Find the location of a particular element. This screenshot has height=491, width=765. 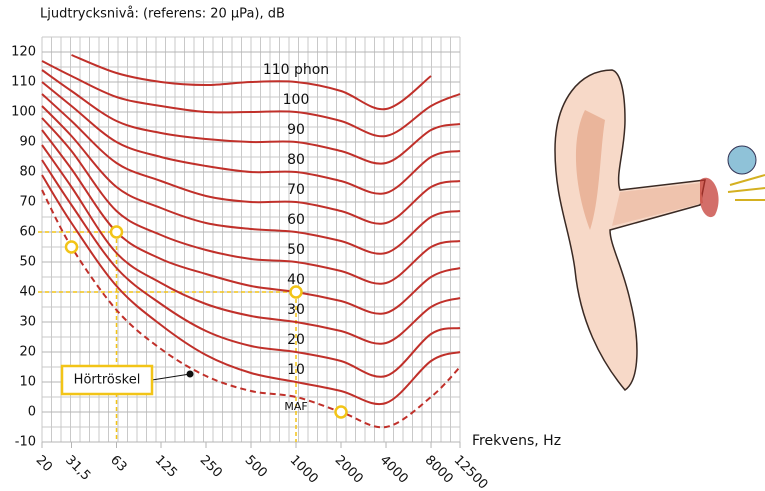

curve-label: 100 is located at coordinates (296, 100).